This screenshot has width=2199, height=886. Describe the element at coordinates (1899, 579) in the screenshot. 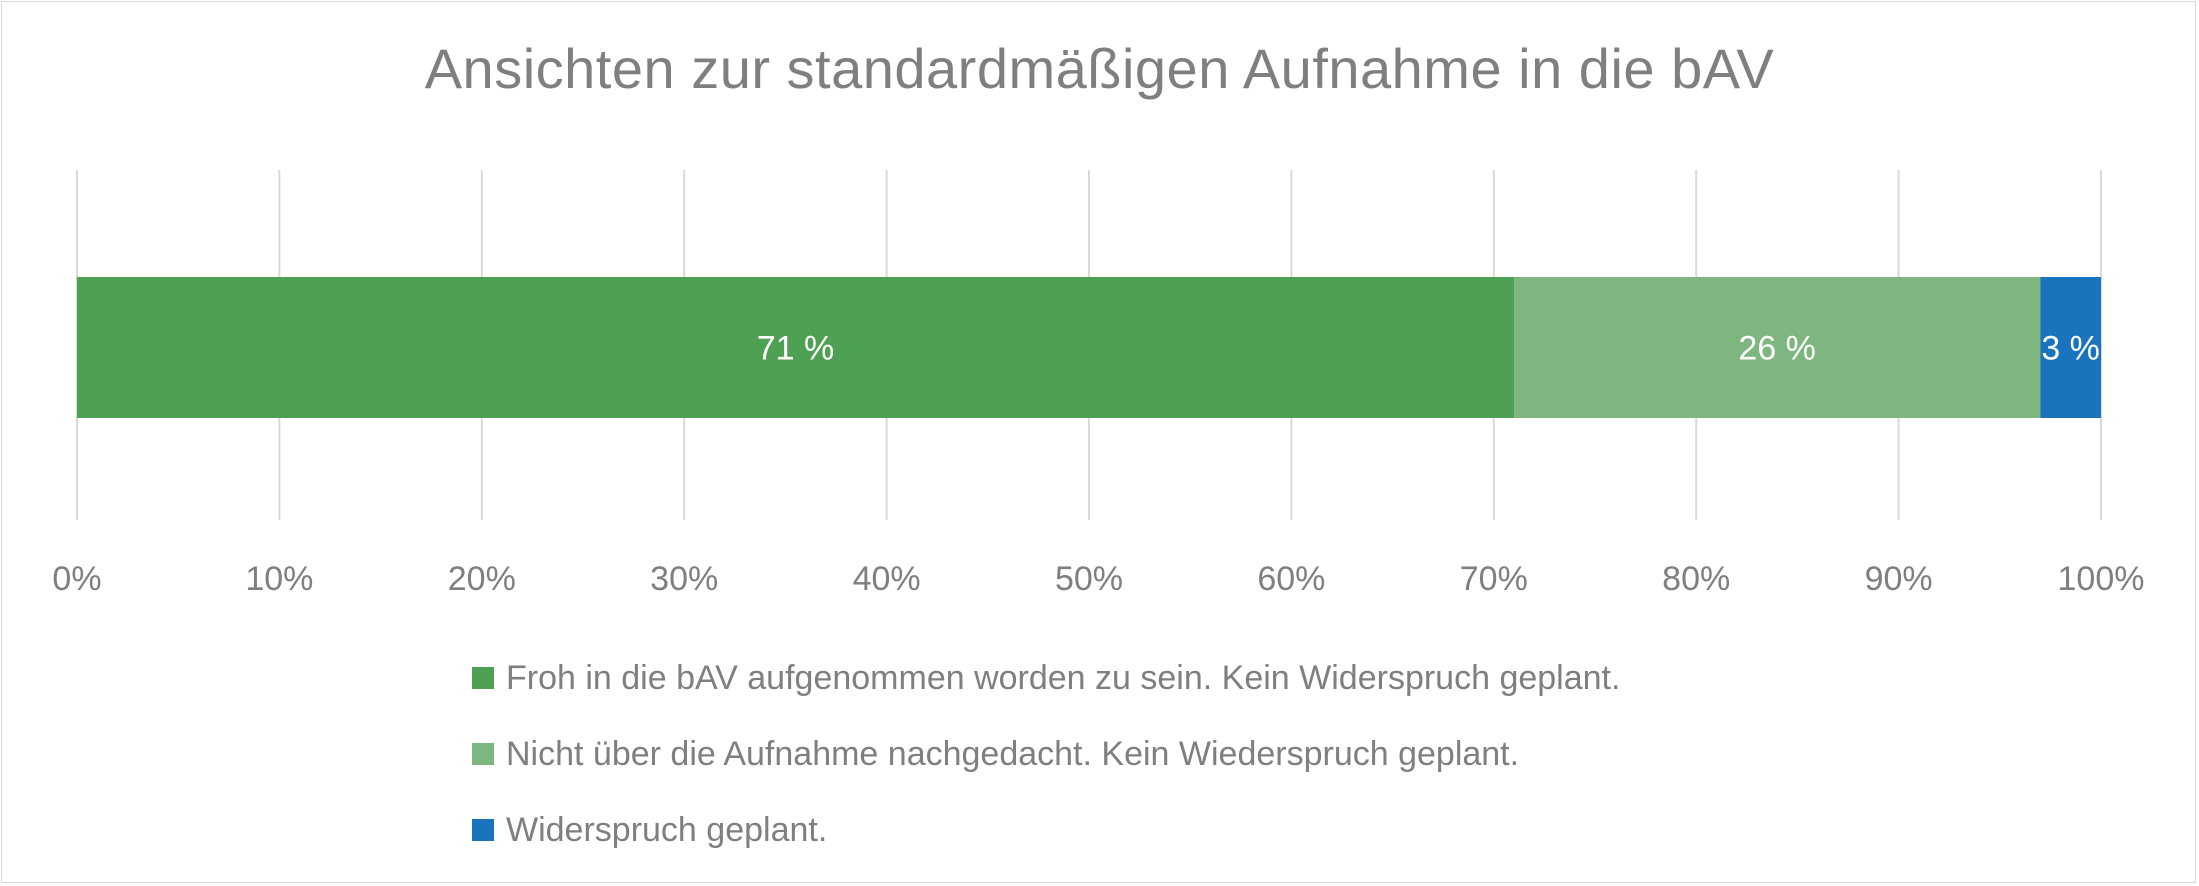

I see `x-tick-label: 90%` at that location.